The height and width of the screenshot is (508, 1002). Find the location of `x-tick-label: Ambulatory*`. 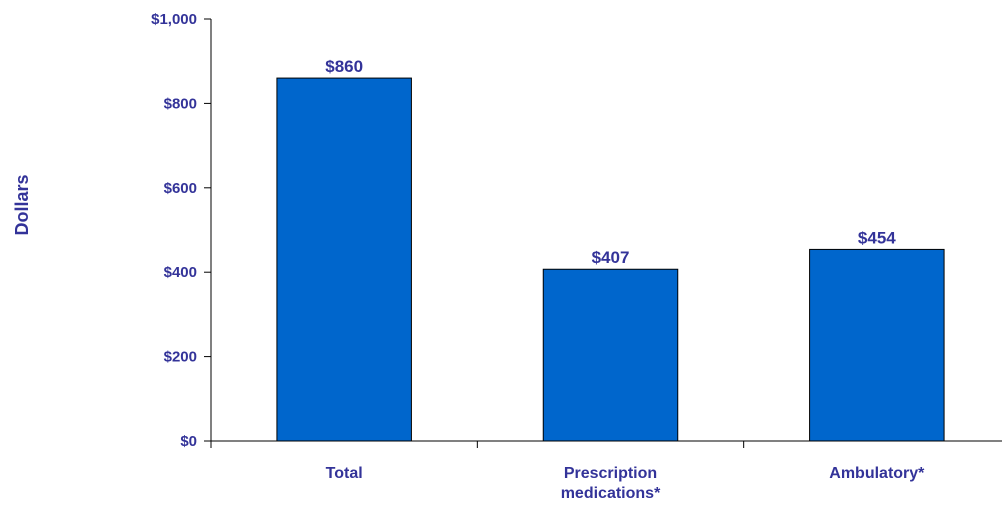

x-tick-label: Ambulatory* is located at coordinates (877, 473).